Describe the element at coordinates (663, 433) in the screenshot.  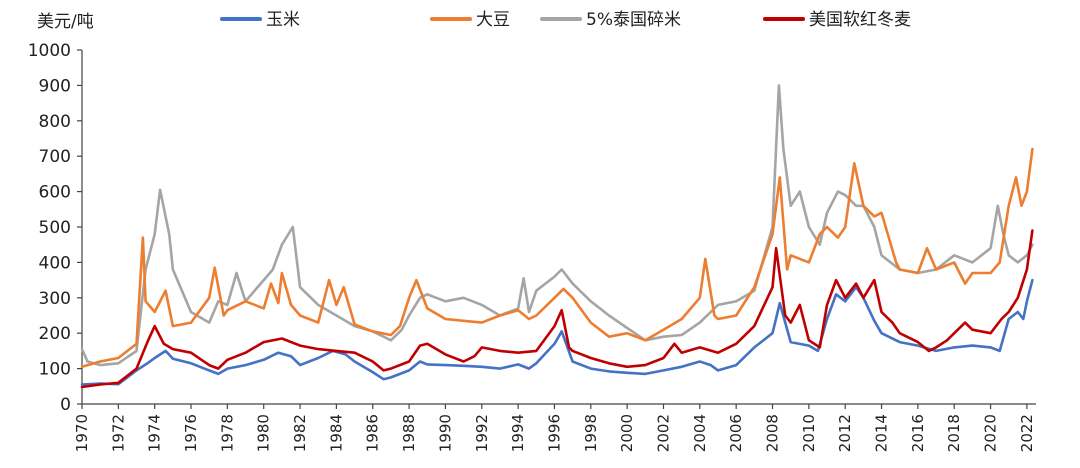
I see `x-tick-label: 2002` at that location.